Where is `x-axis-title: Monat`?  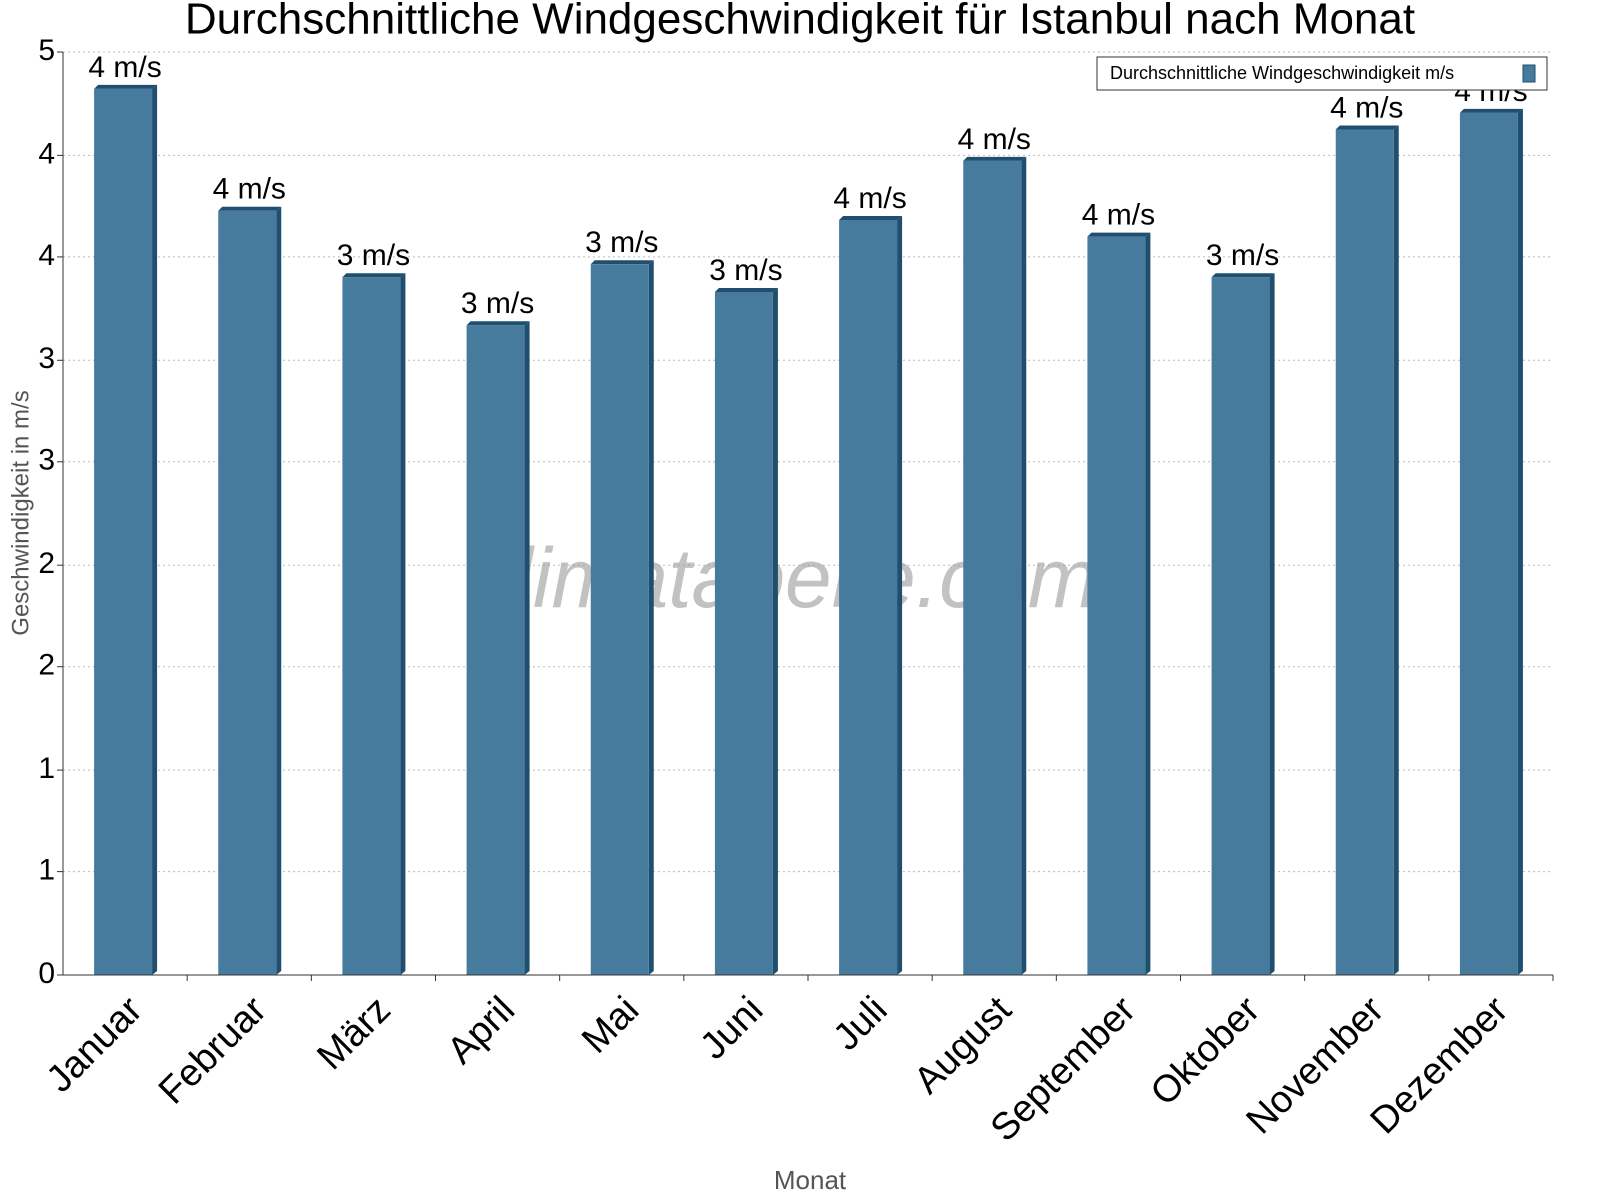 x-axis-title: Monat is located at coordinates (810, 1180).